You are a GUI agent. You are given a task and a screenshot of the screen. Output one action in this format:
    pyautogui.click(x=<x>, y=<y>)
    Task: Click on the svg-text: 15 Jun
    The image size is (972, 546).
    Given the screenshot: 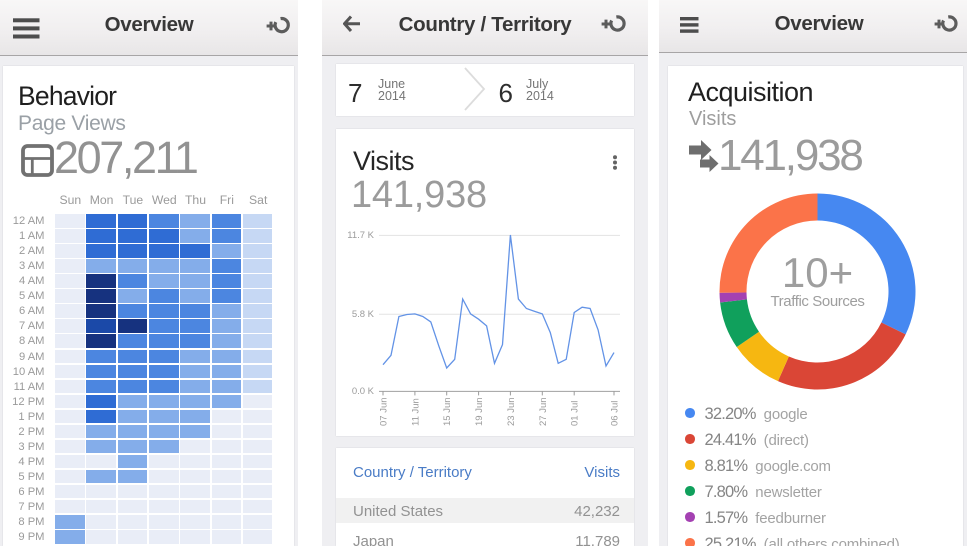 What is the action you would take?
    pyautogui.click(x=447, y=411)
    